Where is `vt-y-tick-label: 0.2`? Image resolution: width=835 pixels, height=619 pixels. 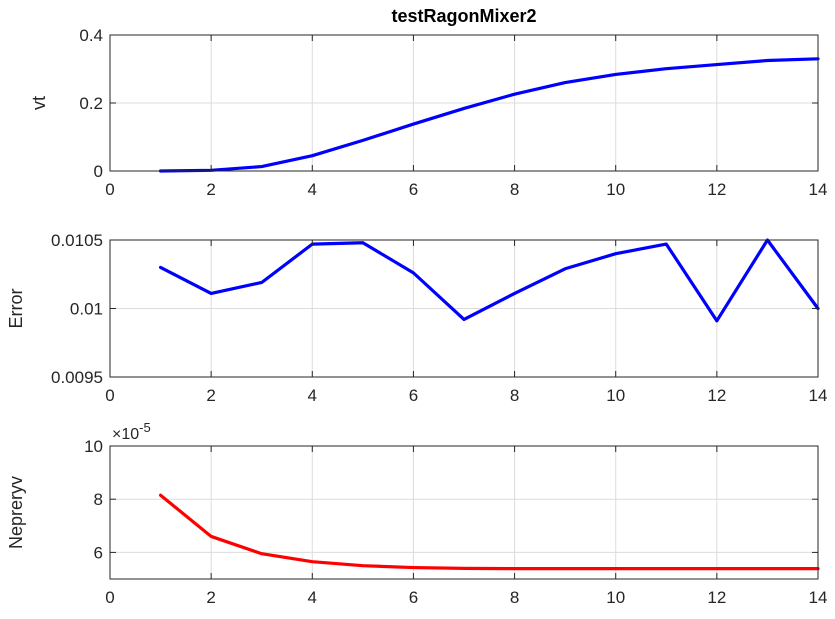
vt-y-tick-label: 0.2 is located at coordinates (91, 103).